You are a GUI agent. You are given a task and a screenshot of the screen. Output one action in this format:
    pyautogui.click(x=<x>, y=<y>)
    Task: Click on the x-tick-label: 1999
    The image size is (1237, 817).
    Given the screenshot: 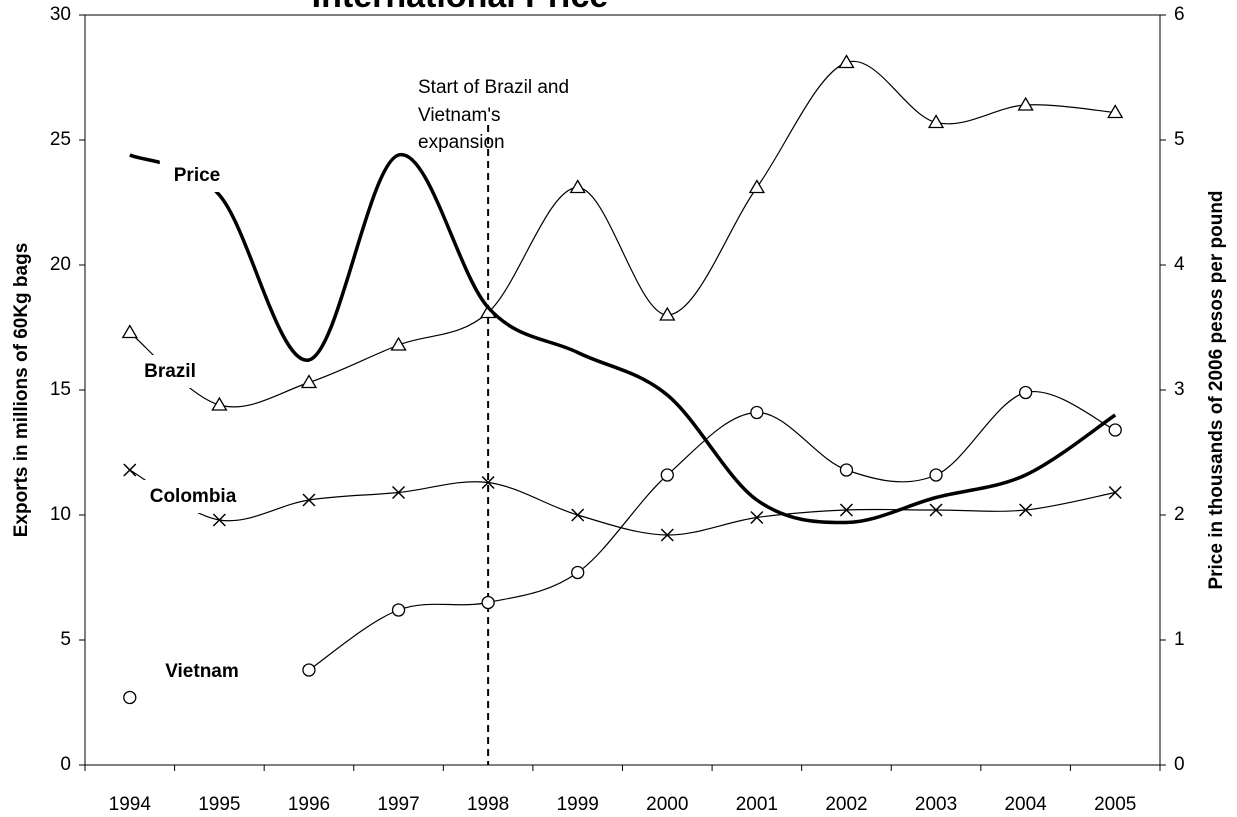 What is the action you would take?
    pyautogui.click(x=578, y=804)
    